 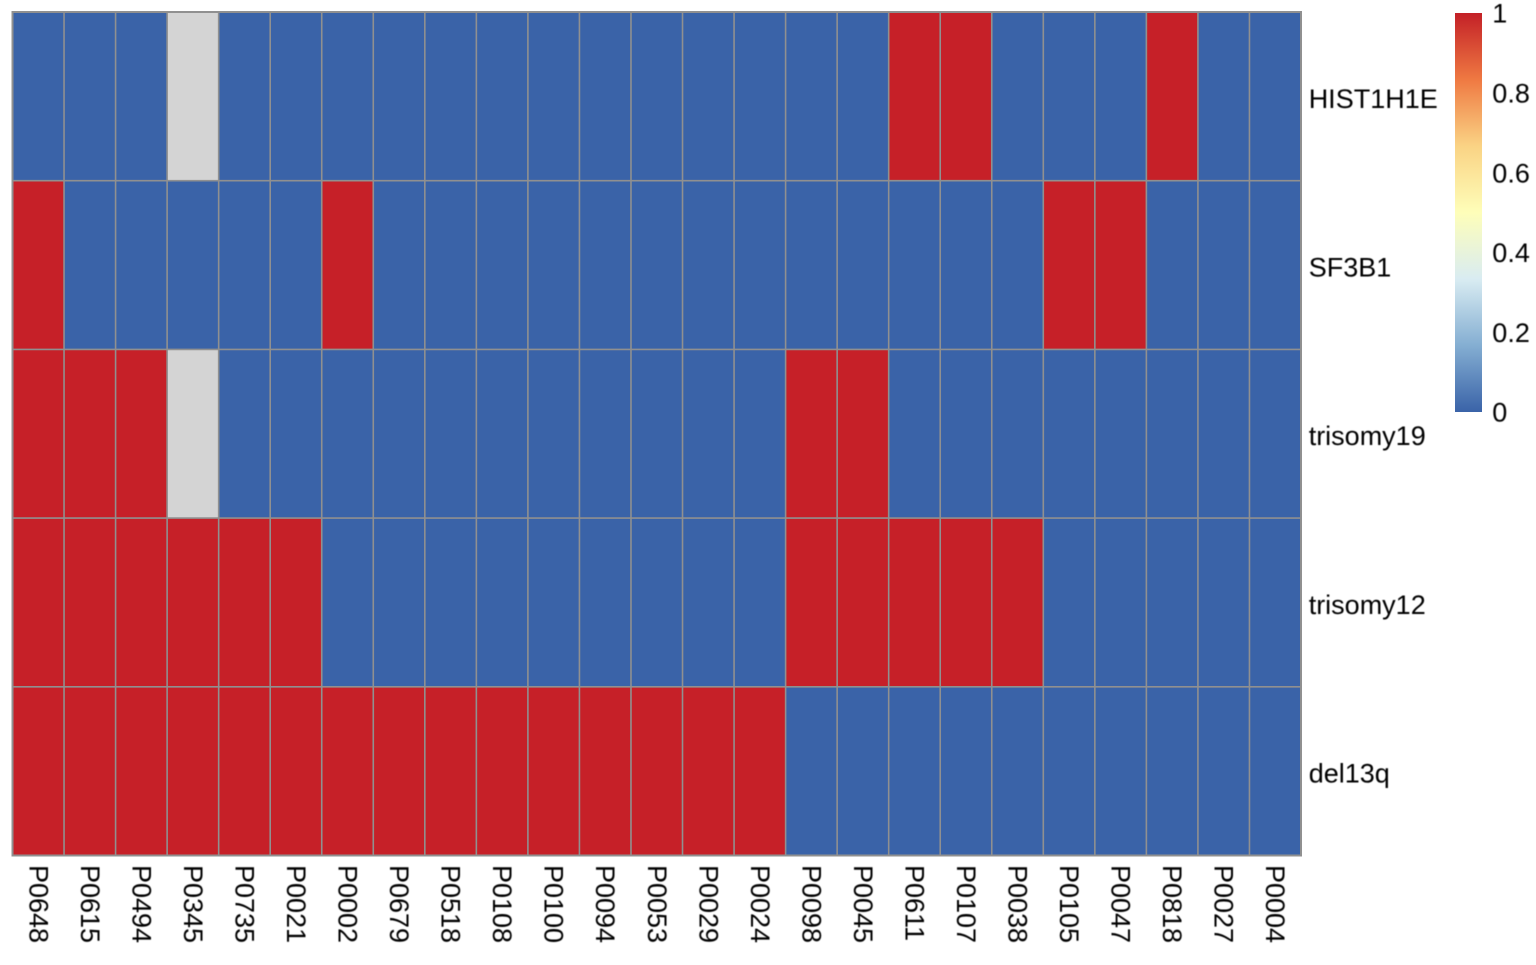 What do you see at coordinates (1367, 436) in the screenshot?
I see `svg-text: trisomy19` at bounding box center [1367, 436].